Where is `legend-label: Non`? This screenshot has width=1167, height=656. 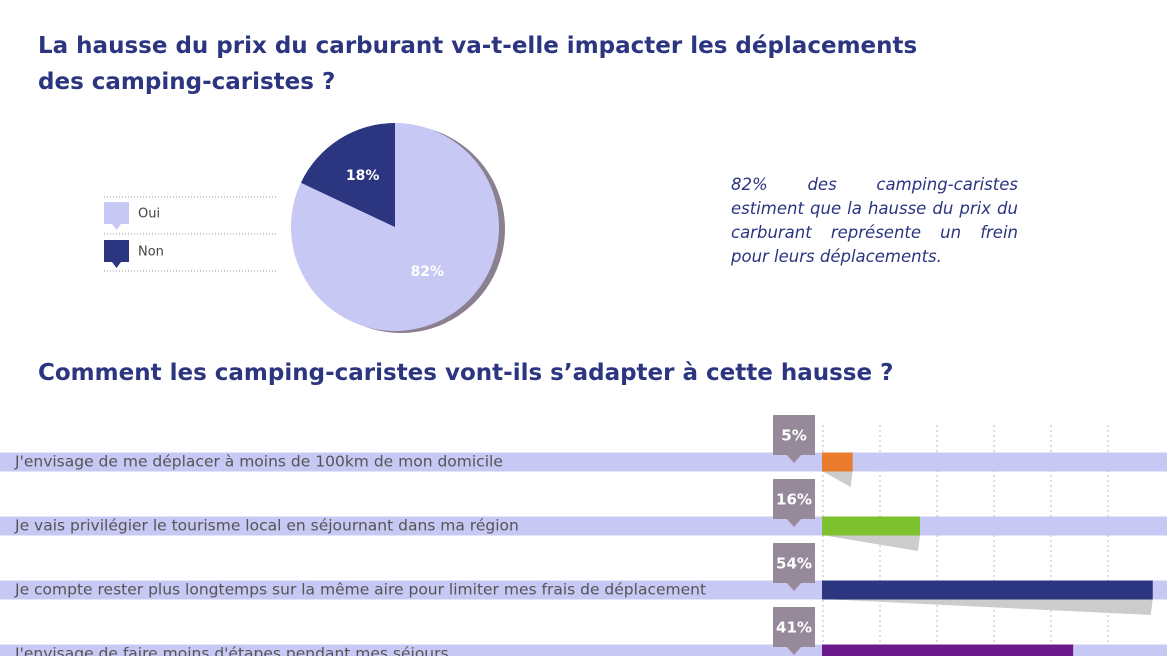
legend-label: Non is located at coordinates (151, 252).